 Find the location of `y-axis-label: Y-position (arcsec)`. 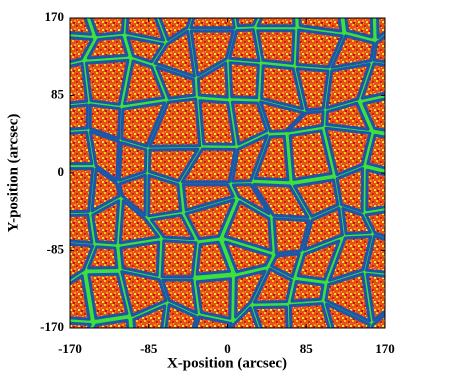

y-axis-label: Y-position (arcsec) is located at coordinates (13, 173).